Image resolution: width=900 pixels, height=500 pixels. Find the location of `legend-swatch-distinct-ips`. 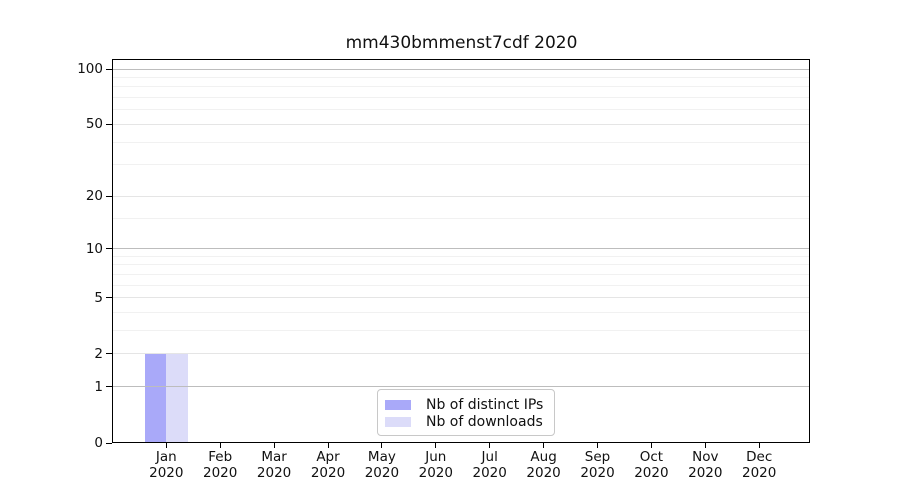

legend-swatch-distinct-ips is located at coordinates (398, 404).